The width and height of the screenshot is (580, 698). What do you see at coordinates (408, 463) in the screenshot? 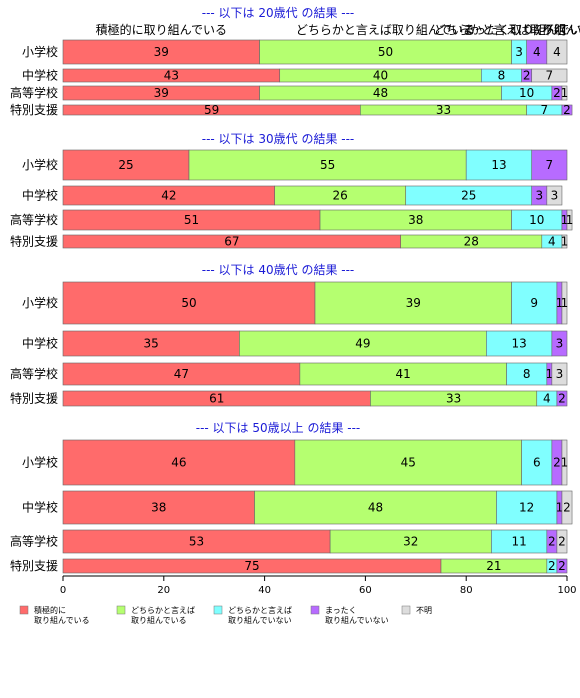
I see `data-label-3-0-1: 45` at bounding box center [408, 463].